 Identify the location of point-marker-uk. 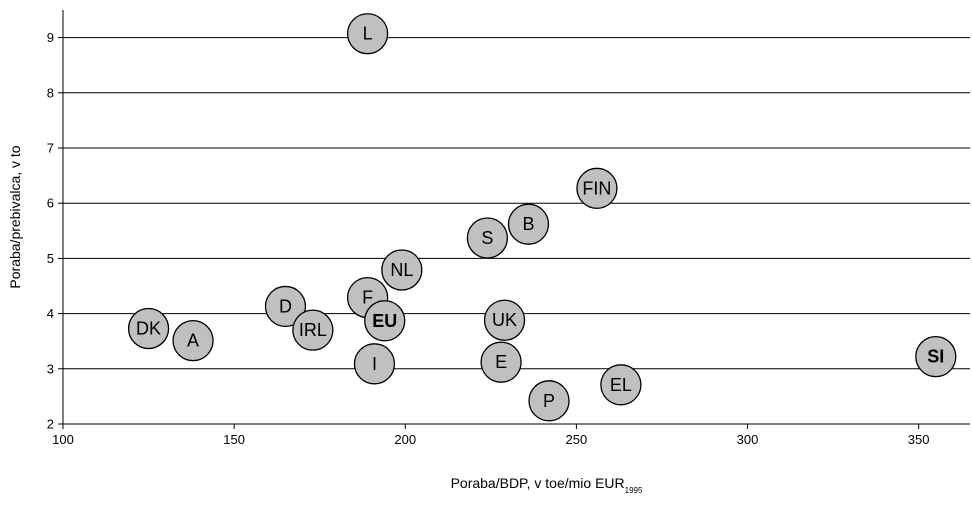
(504, 320).